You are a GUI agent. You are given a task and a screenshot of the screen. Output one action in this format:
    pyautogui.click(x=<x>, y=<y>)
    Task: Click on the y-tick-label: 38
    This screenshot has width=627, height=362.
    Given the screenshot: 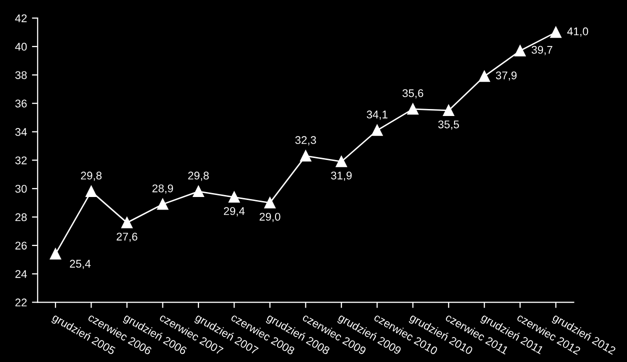 What is the action you would take?
    pyautogui.click(x=21, y=75)
    